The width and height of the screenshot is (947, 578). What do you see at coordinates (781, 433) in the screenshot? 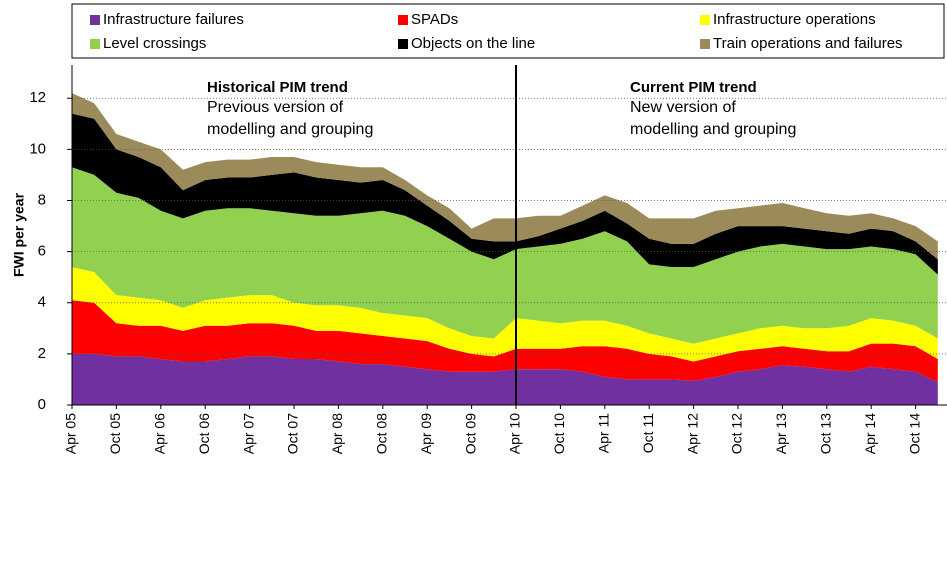
I see `x-tick-label: Apr 13` at bounding box center [781, 433].